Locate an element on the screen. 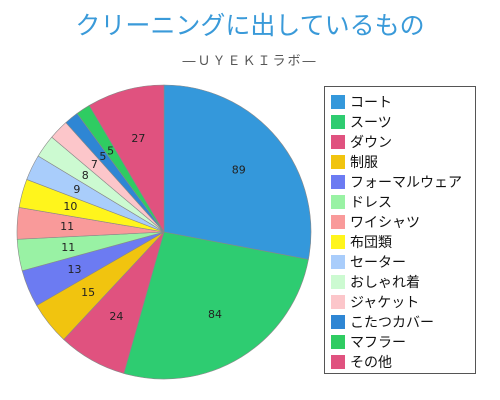 The height and width of the screenshot is (400, 500). legend-label: コート is located at coordinates (371, 103).